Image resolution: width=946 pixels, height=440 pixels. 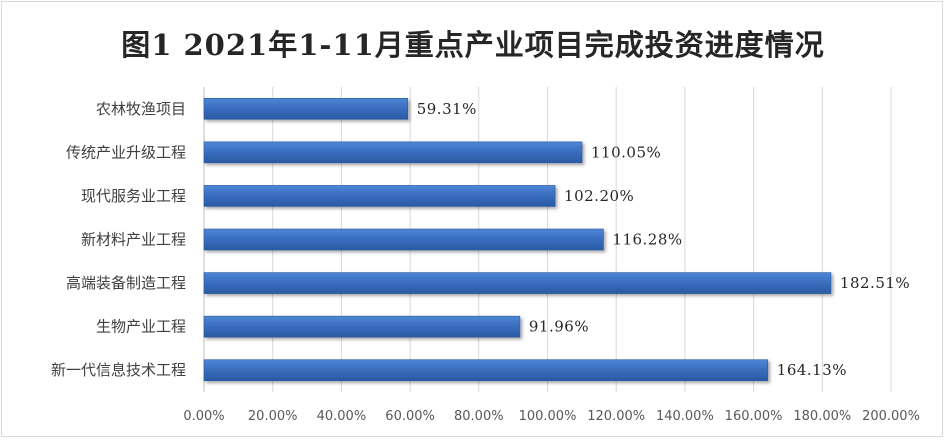 I want to click on category-label: 传统产业升级工程, so click(x=126, y=152).